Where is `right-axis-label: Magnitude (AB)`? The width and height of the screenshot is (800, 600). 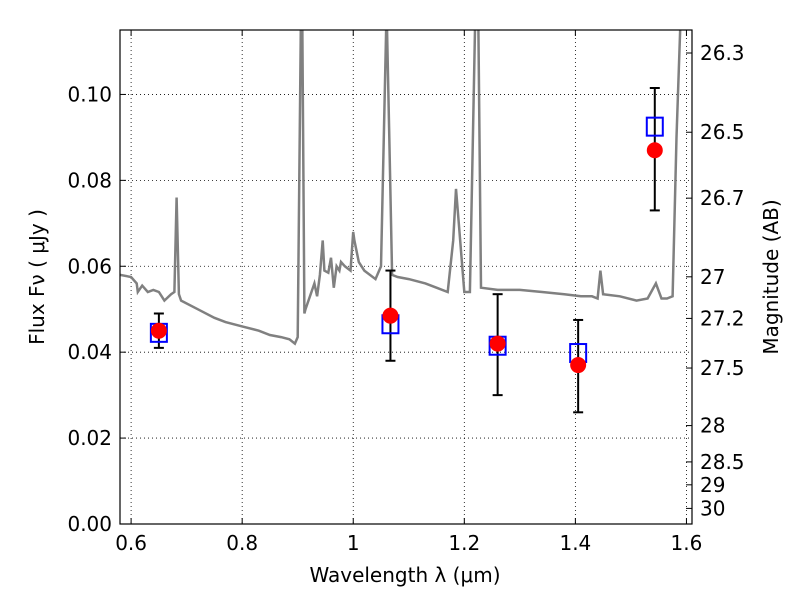 right-axis-label: Magnitude (AB) is located at coordinates (771, 276).